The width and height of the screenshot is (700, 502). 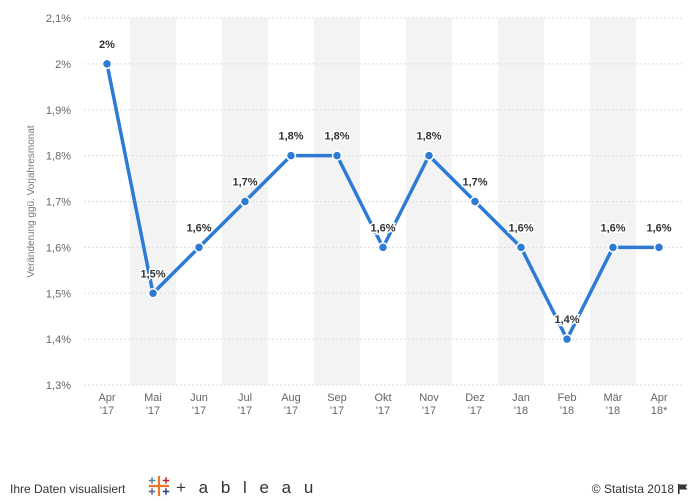 What do you see at coordinates (58, 111) in the screenshot?
I see `y-tick-label: 1,9%` at bounding box center [58, 111].